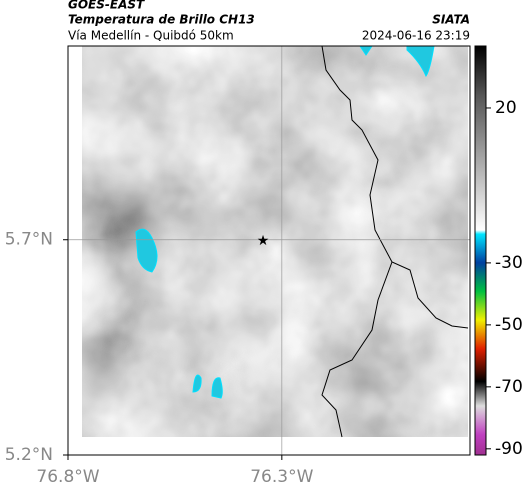 The height and width of the screenshot is (495, 526). What do you see at coordinates (106, 6) in the screenshot?
I see `satellite: GOES-EAST` at bounding box center [106, 6].